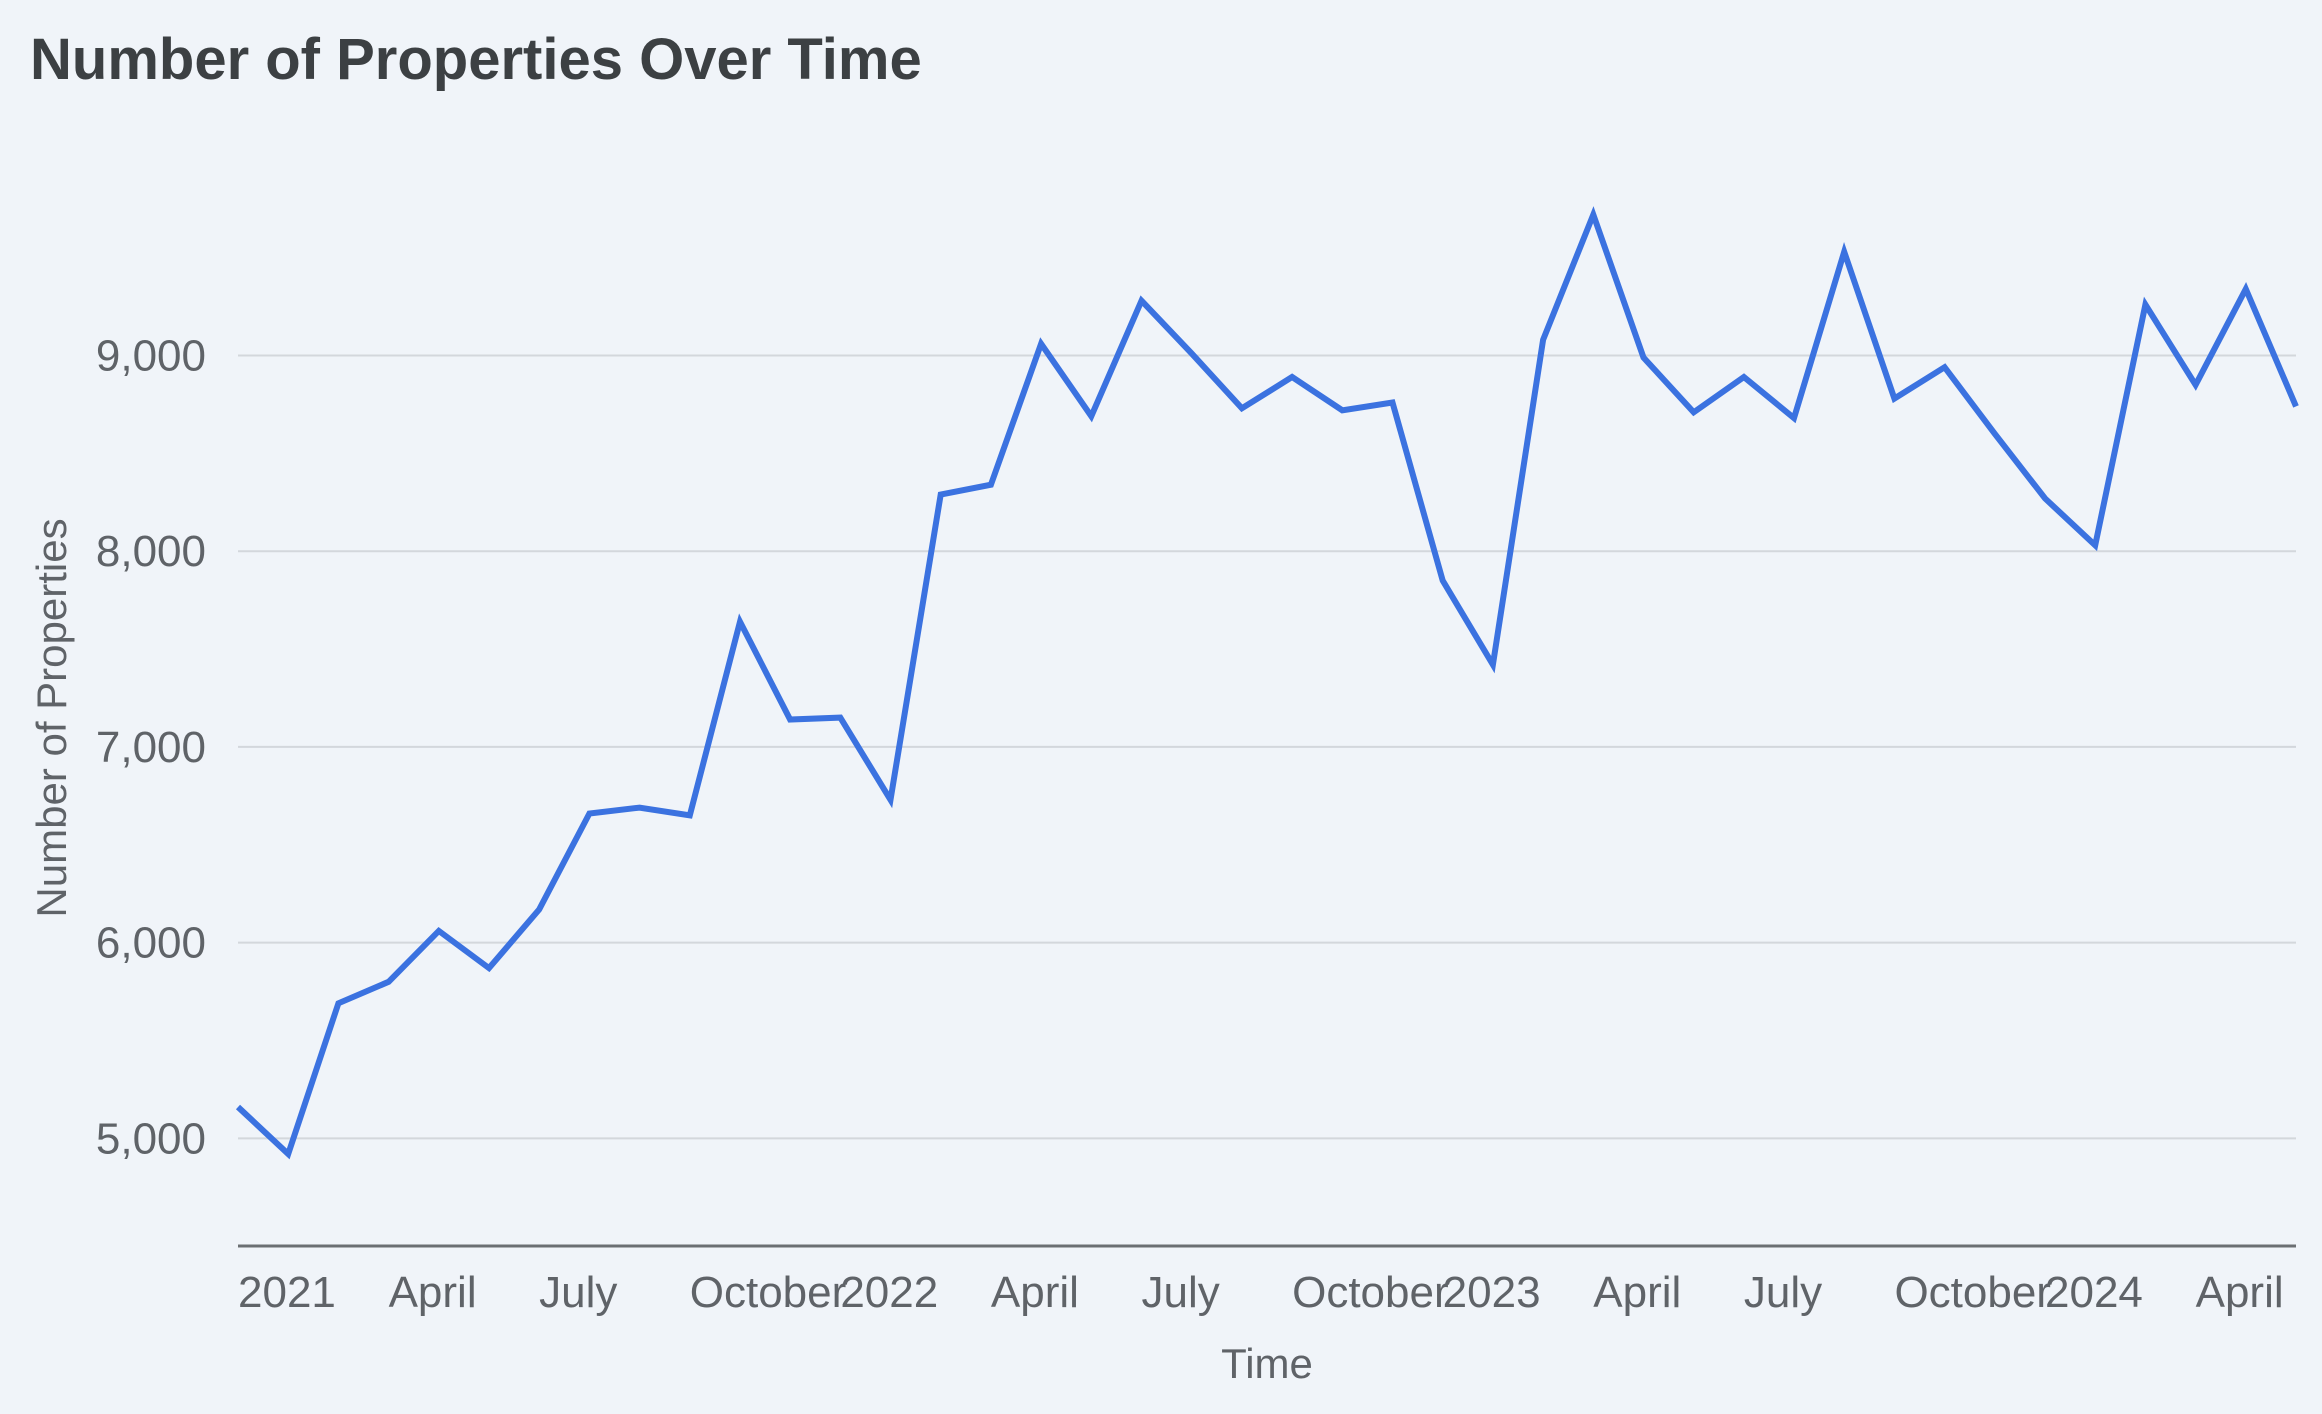 Image resolution: width=2322 pixels, height=1414 pixels. What do you see at coordinates (151, 747) in the screenshot?
I see `y-tick-label: 7,000` at bounding box center [151, 747].